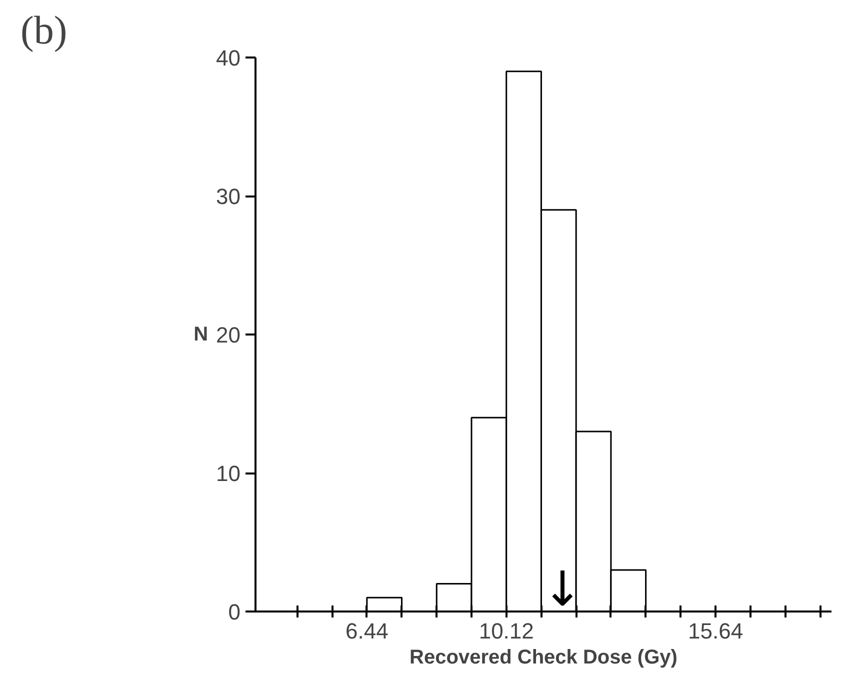 This screenshot has width=851, height=691. Describe the element at coordinates (234, 612) in the screenshot. I see `y-tick-label: 0` at that location.